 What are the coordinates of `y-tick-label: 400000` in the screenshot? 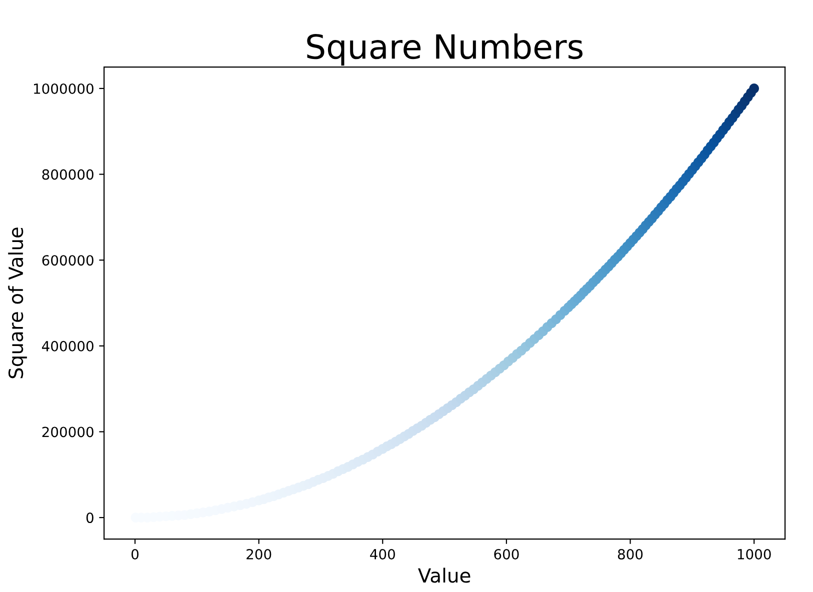 It's located at (68, 346).